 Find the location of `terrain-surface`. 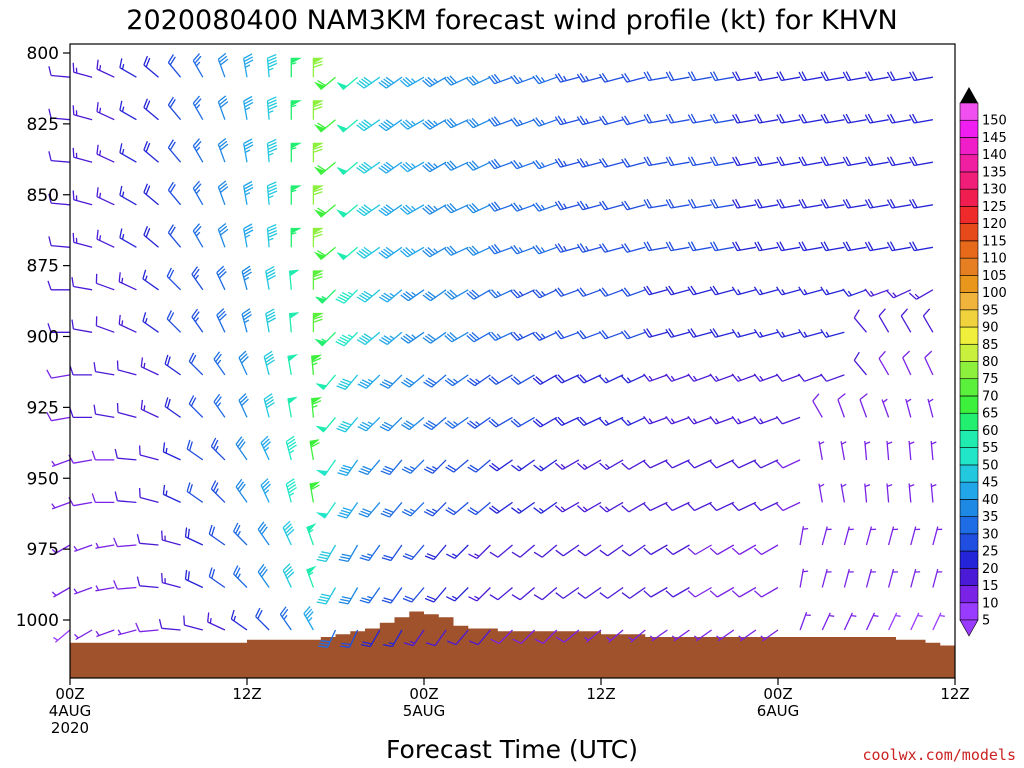

terrain-surface is located at coordinates (512, 644).